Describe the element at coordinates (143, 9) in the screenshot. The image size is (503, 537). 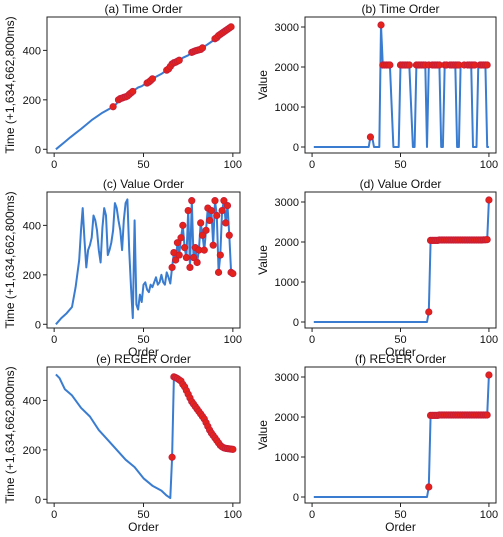
I see `subplot-title: (a) Time Order` at that location.